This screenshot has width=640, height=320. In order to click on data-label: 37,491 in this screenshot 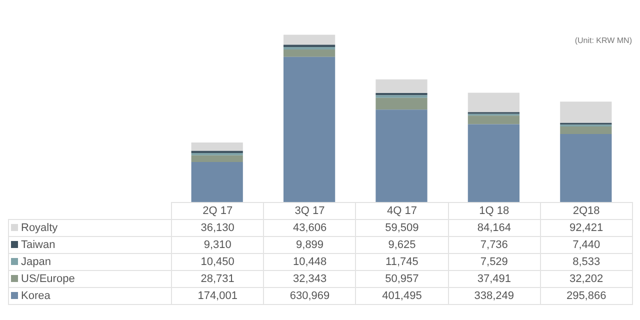, I will do `click(494, 279)`.